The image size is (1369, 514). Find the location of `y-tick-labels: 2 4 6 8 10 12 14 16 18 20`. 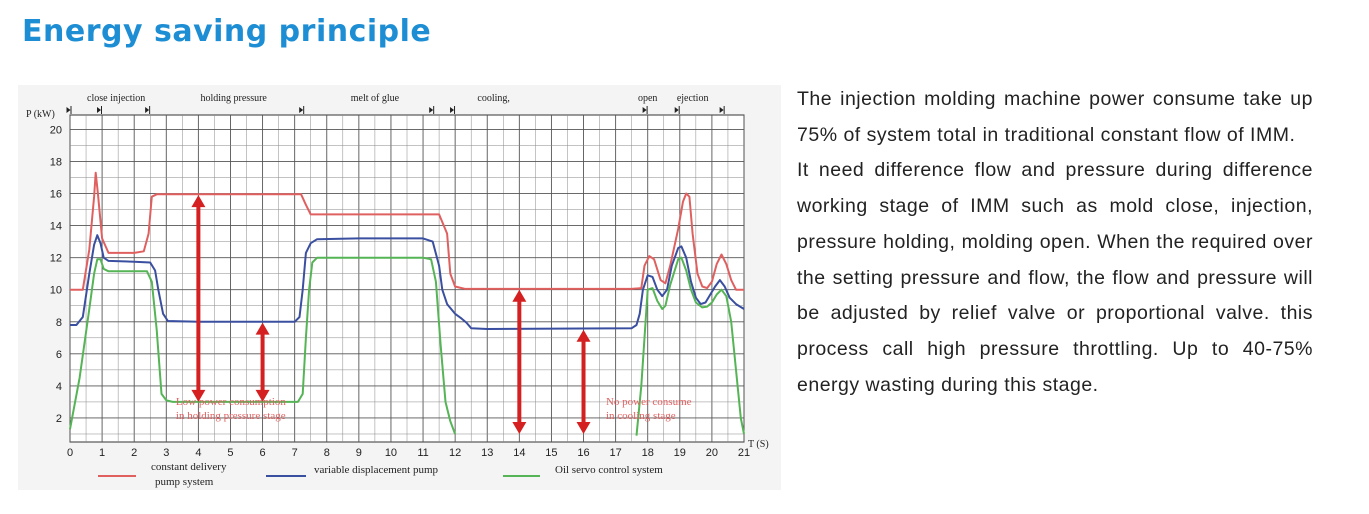

y-tick-labels: 2 4 6 8 10 12 14 16 18 20 is located at coordinates (56, 274).